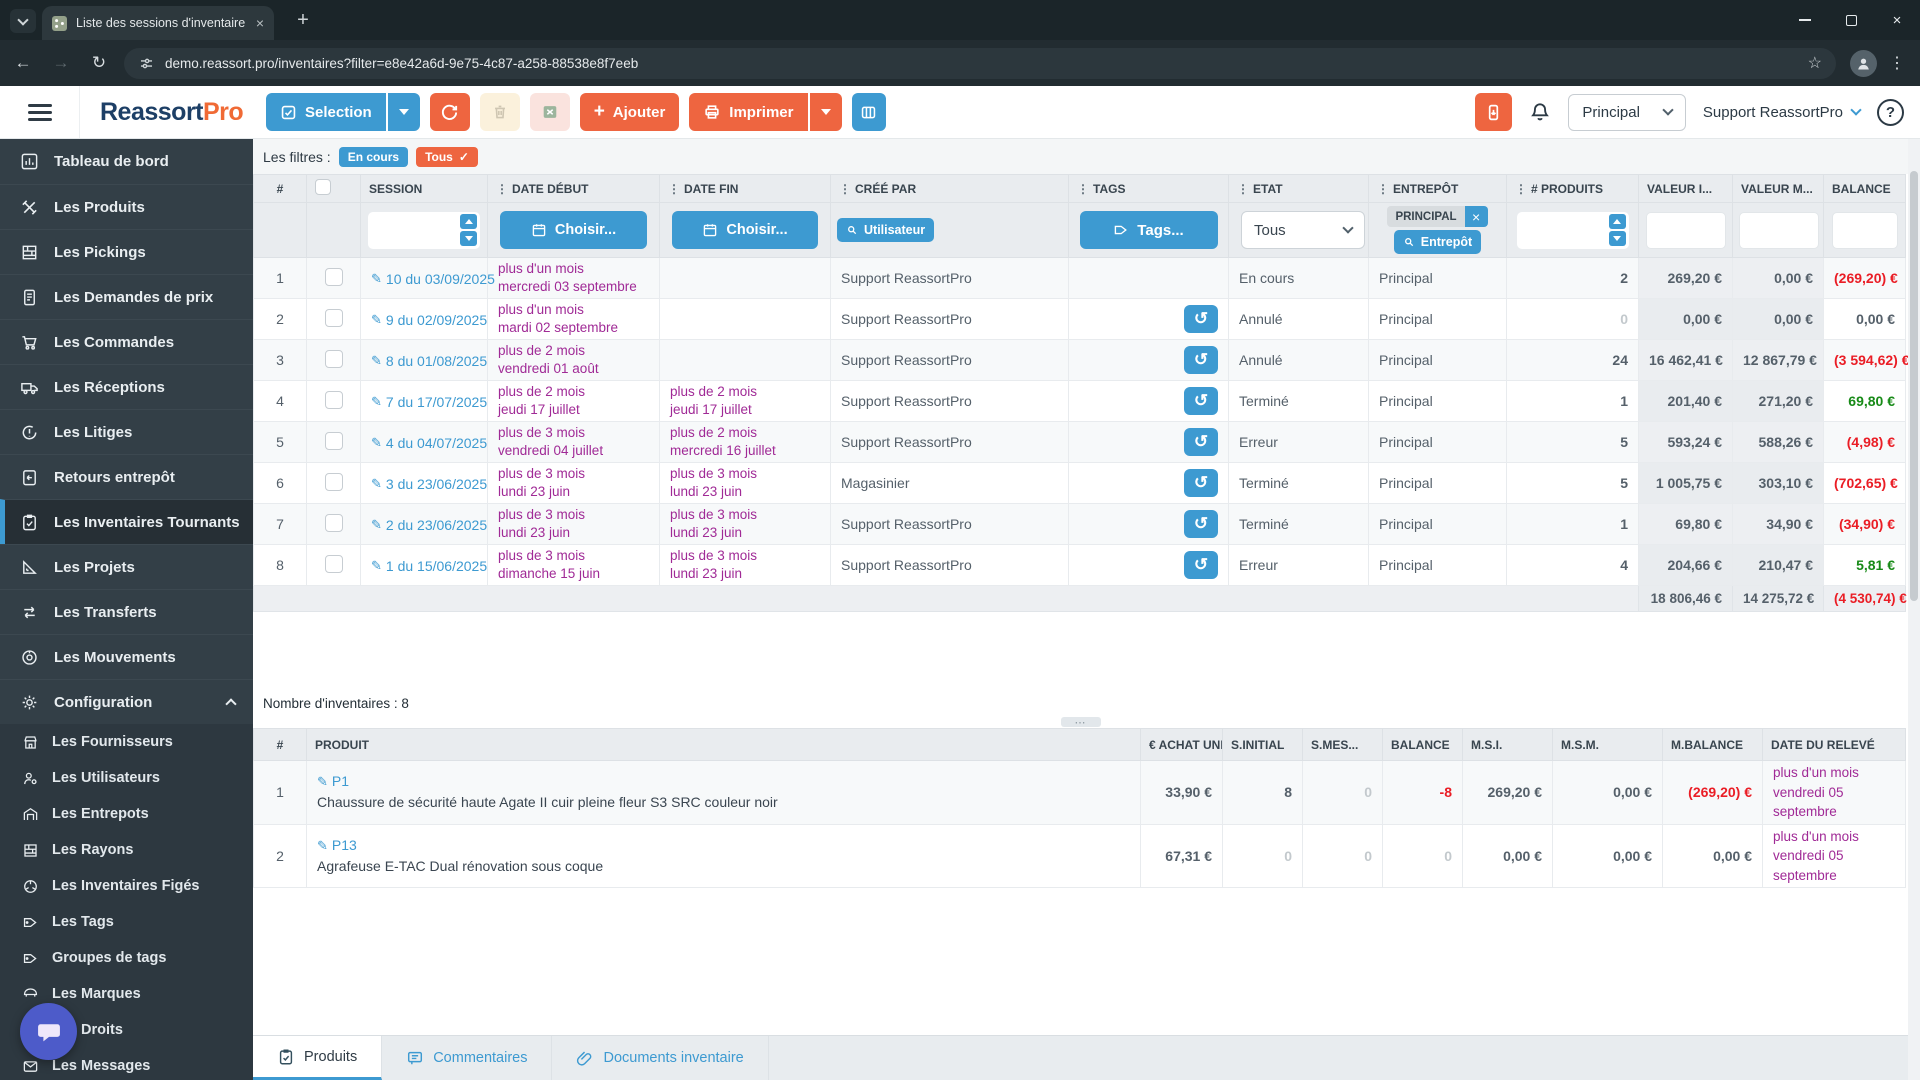 This screenshot has height=1080, width=1920. What do you see at coordinates (1864, 188) in the screenshot?
I see `col-balance: BALANCE` at bounding box center [1864, 188].